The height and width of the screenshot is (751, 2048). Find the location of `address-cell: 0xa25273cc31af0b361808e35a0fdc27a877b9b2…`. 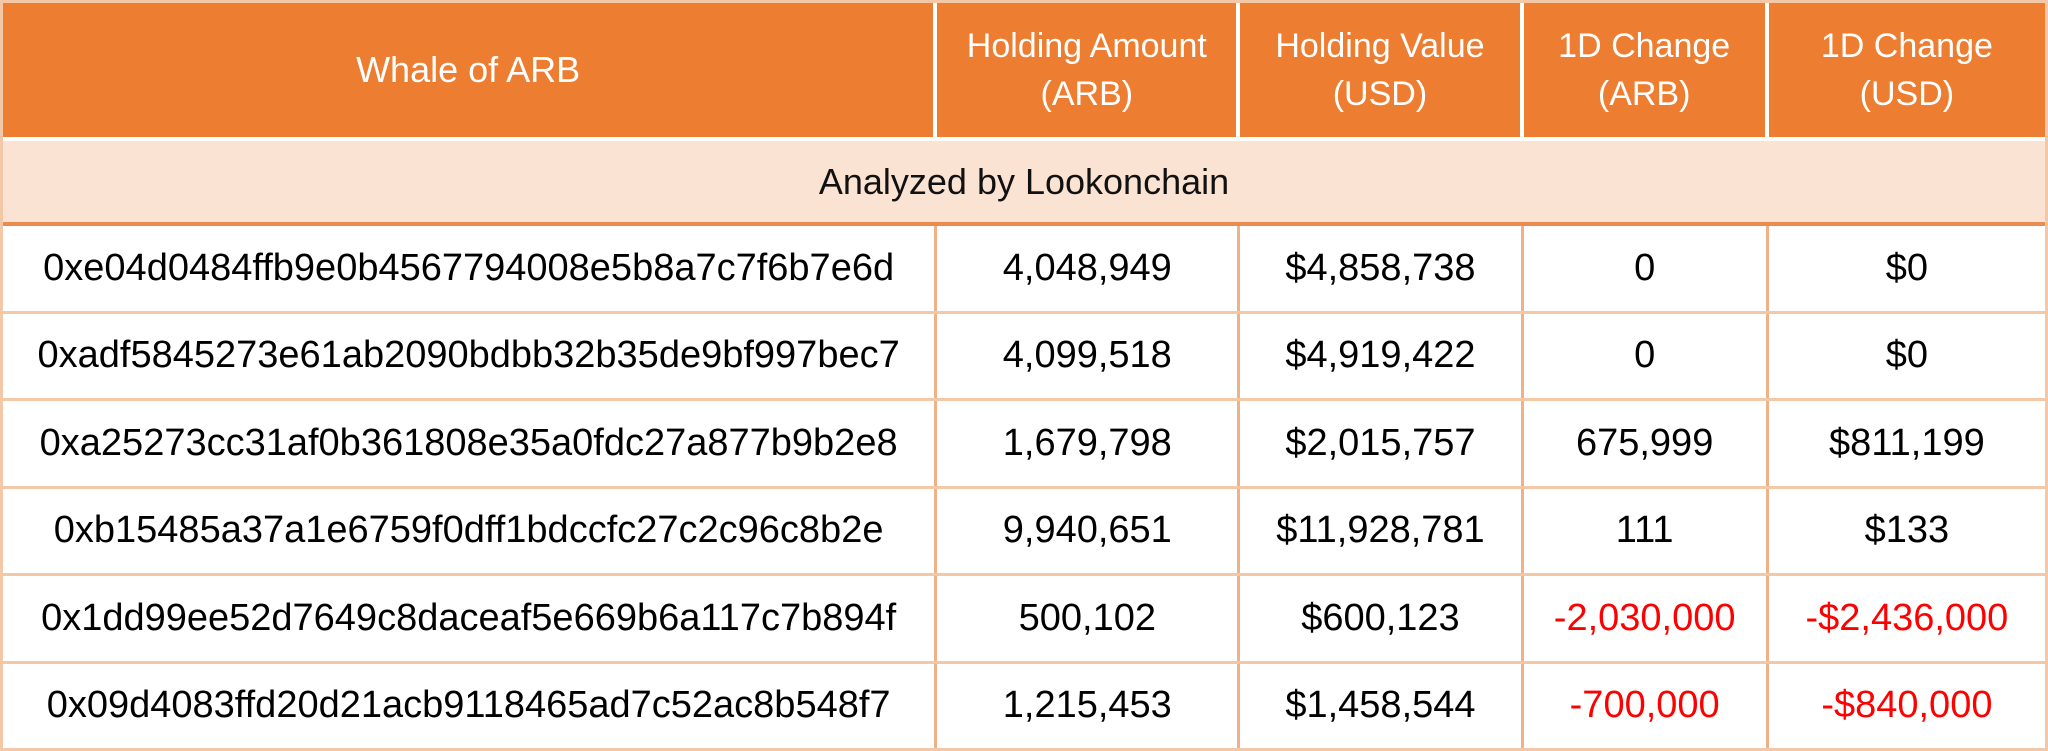

address-cell: 0xa25273cc31af0b361808e35a0fdc27a877b9b2… is located at coordinates (470, 443).